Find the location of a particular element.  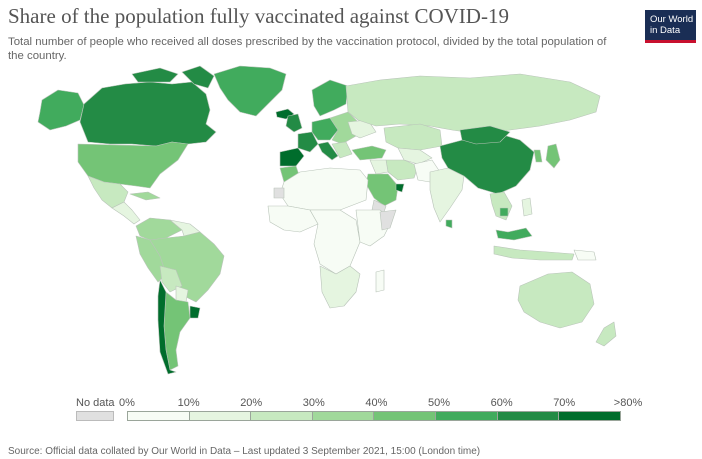

region-central-america is located at coordinates (126, 213).